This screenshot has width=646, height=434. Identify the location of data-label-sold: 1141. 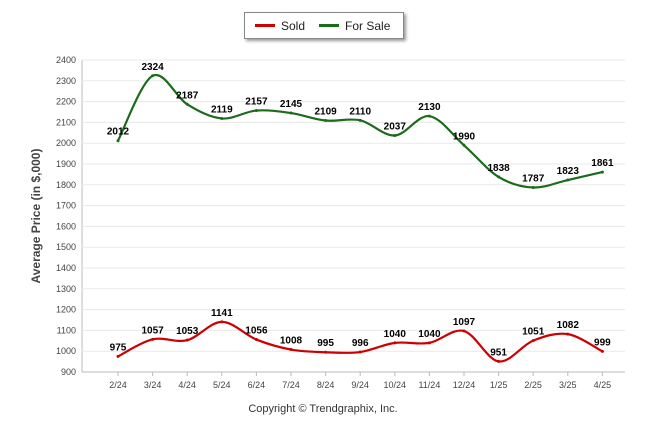
(222, 313).